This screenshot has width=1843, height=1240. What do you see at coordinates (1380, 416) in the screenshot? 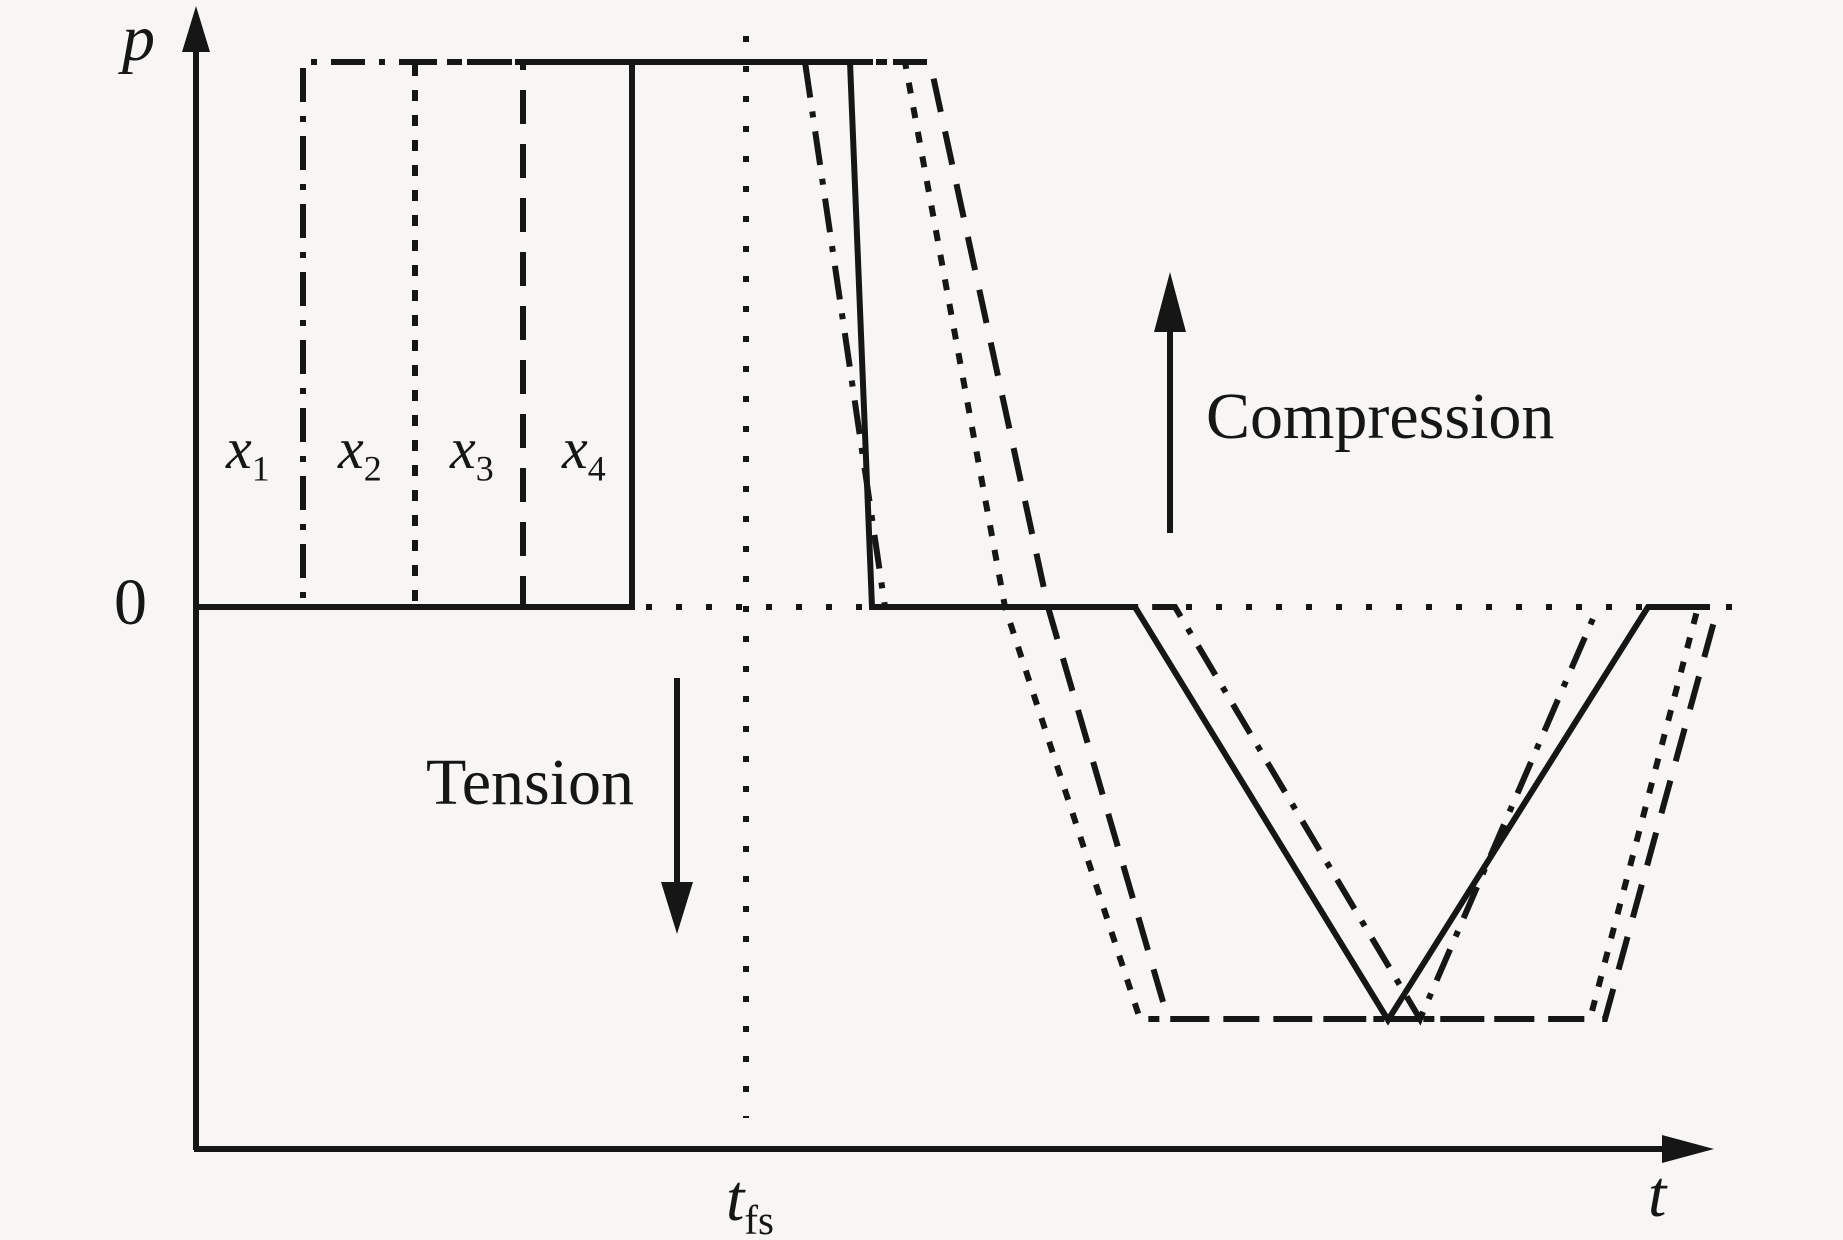
I see `compression-label: Compression` at bounding box center [1380, 416].